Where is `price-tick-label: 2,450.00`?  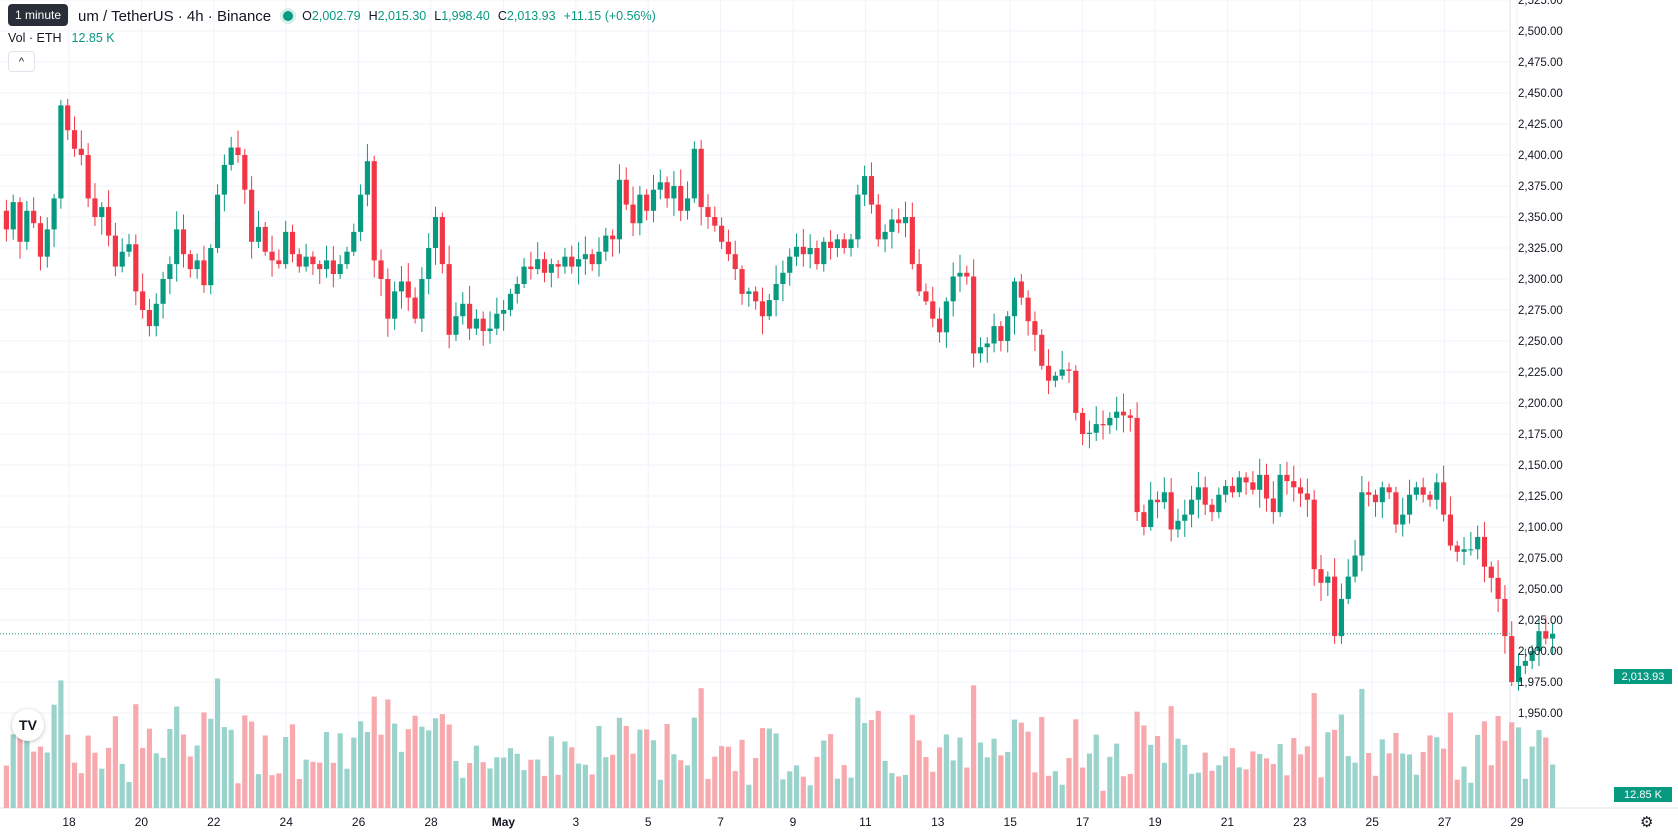
price-tick-label: 2,450.00 is located at coordinates (1540, 94).